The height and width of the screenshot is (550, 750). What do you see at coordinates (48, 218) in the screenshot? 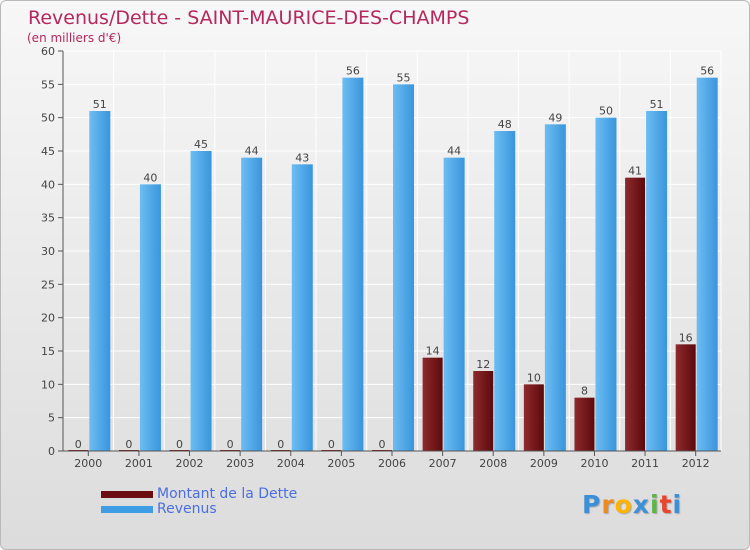
I see `y-tick-label: 35` at bounding box center [48, 218].